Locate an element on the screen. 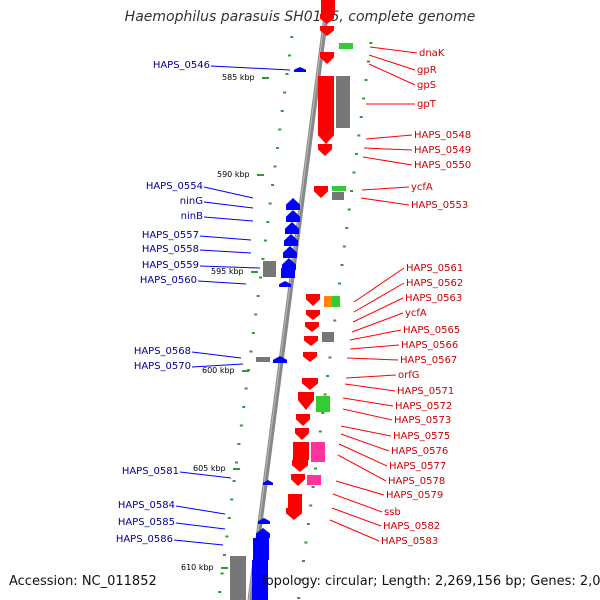 The width and height of the screenshot is (600, 600). reverse-gene-label: HAPS_0558 is located at coordinates (170, 249).